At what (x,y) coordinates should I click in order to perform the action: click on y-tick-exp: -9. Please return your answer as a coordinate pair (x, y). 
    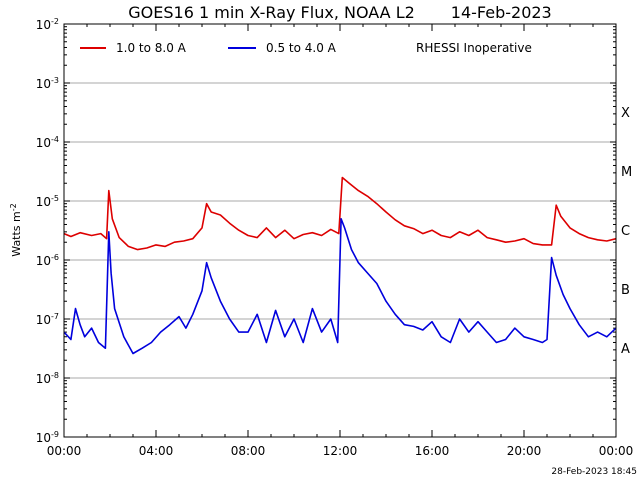
    Looking at the image, I should click on (55, 434).